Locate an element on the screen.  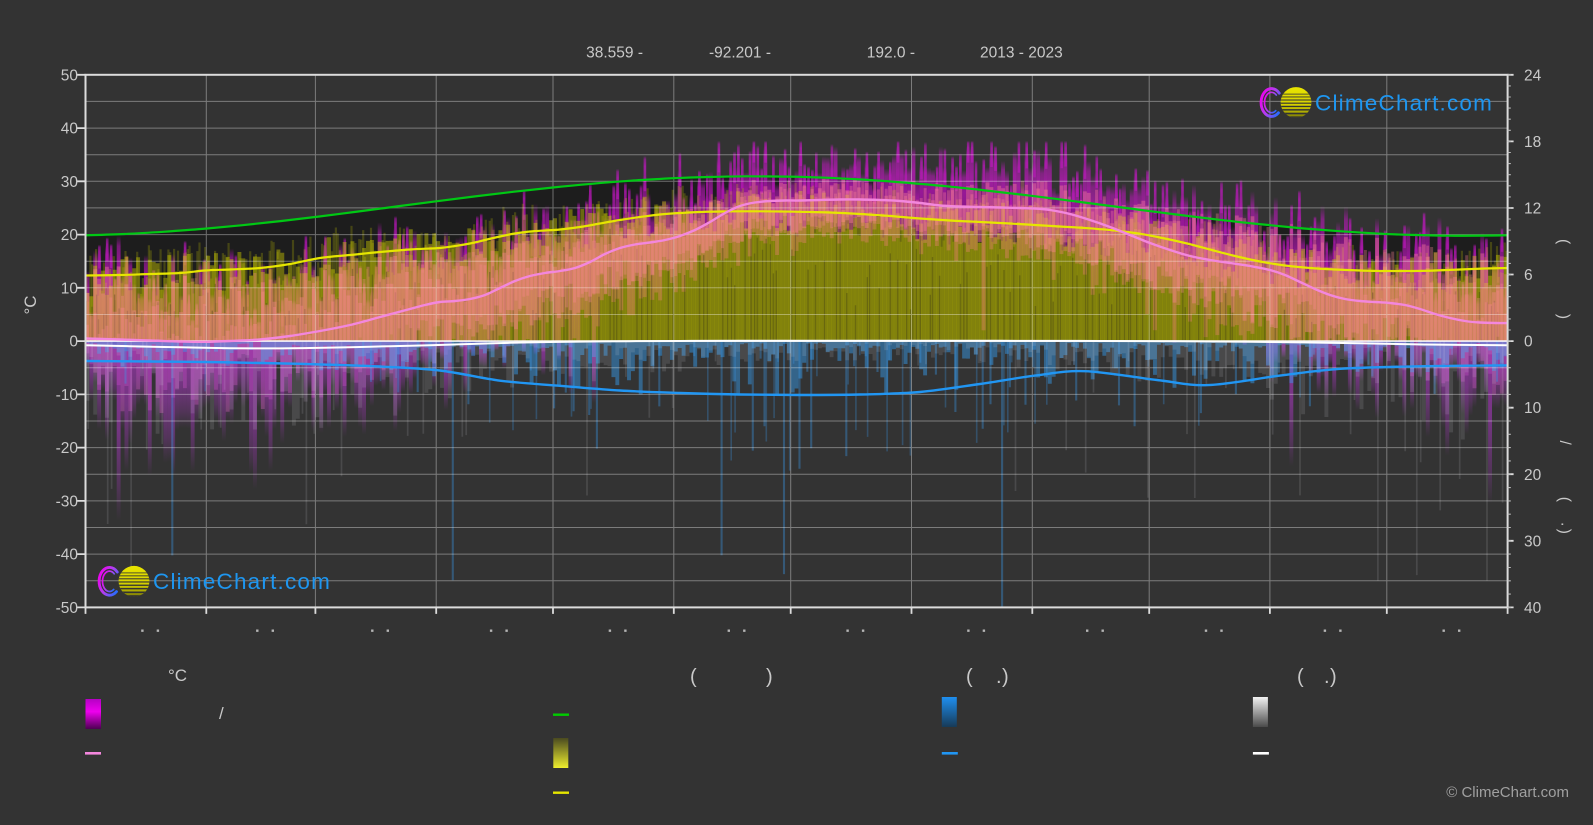
svg-text: 38.559 - is located at coordinates (614, 53).